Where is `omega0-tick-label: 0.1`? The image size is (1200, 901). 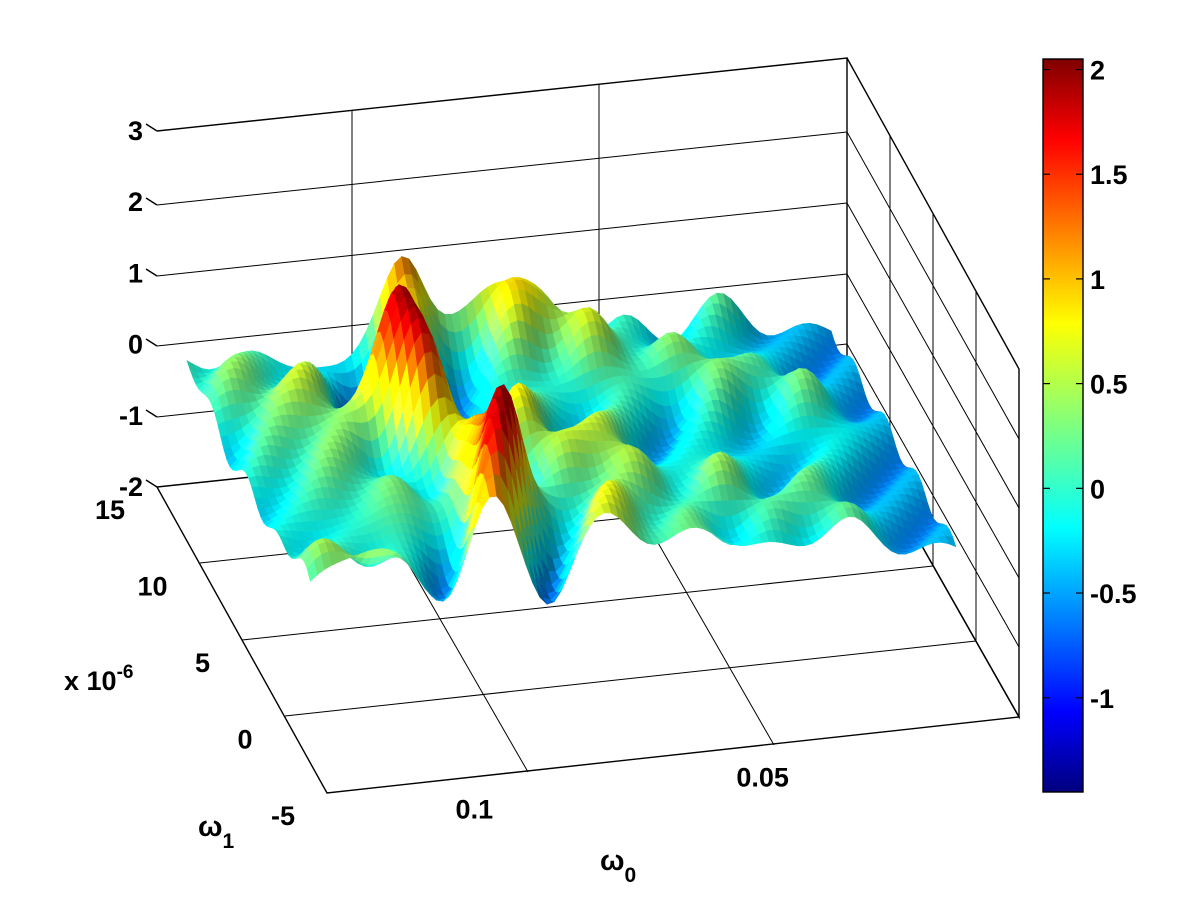 omega0-tick-label: 0.1 is located at coordinates (475, 809).